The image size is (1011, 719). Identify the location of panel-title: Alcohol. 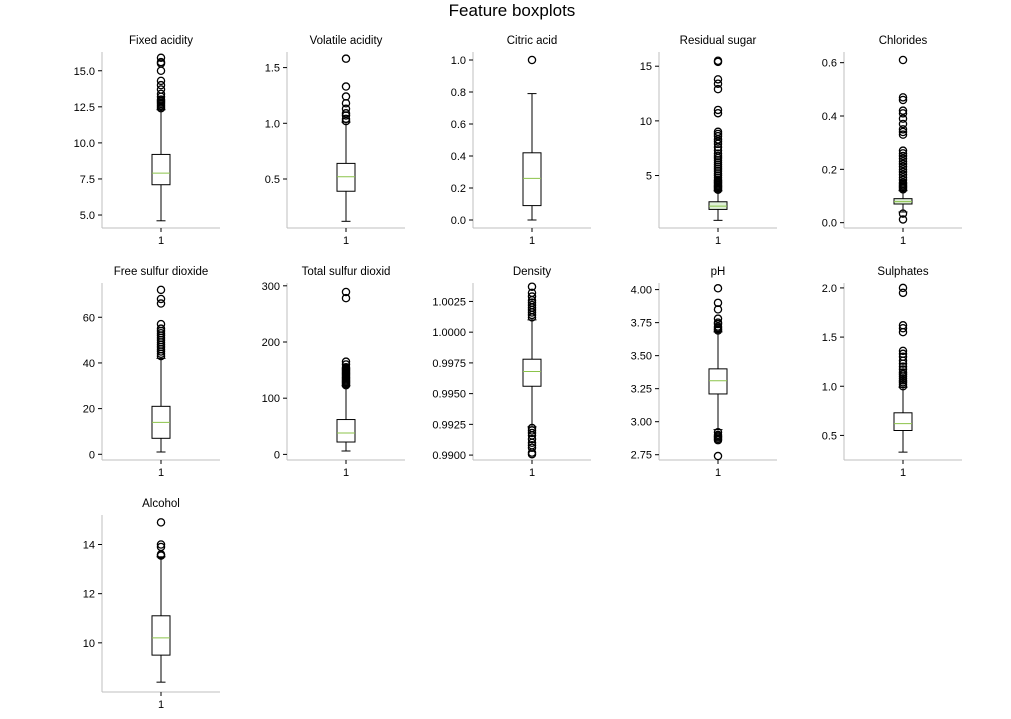
(161, 504).